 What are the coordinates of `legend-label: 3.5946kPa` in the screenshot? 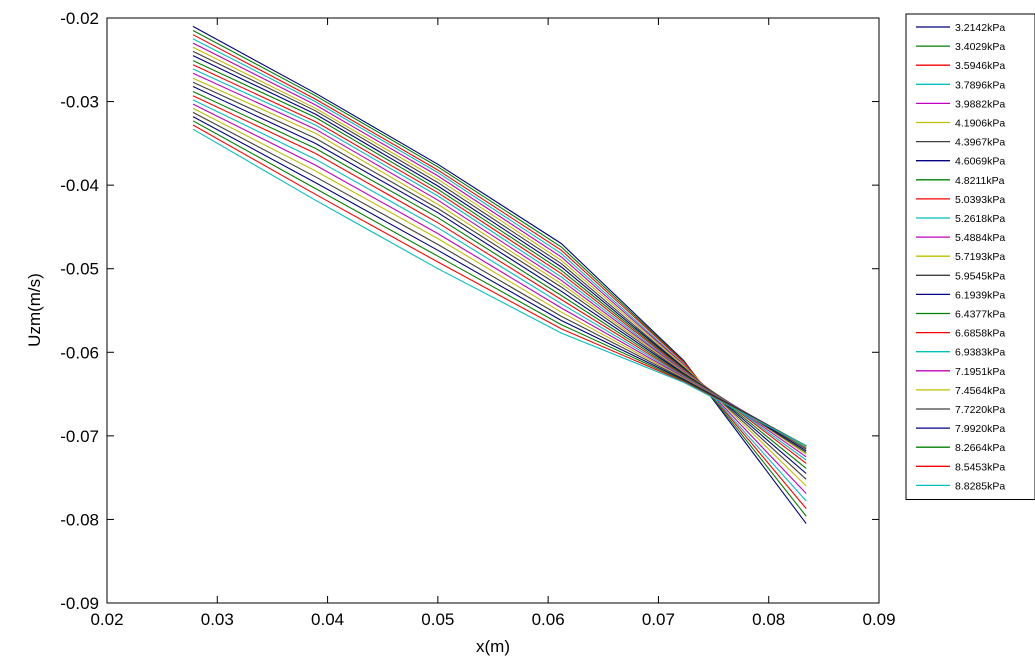 It's located at (980, 66).